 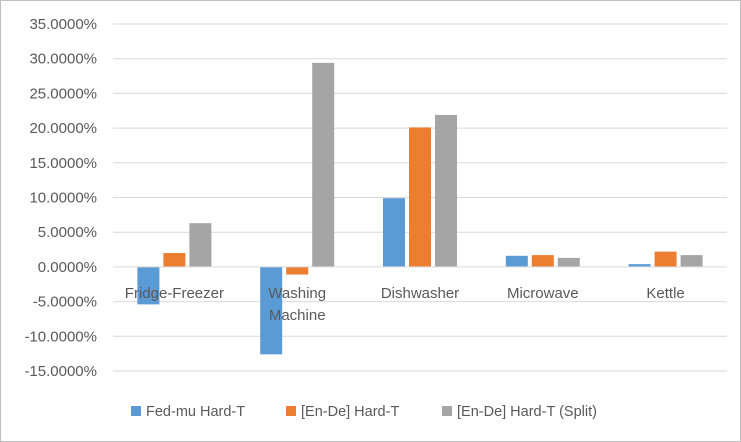 I want to click on category-label: Dishwasher, so click(x=420, y=293).